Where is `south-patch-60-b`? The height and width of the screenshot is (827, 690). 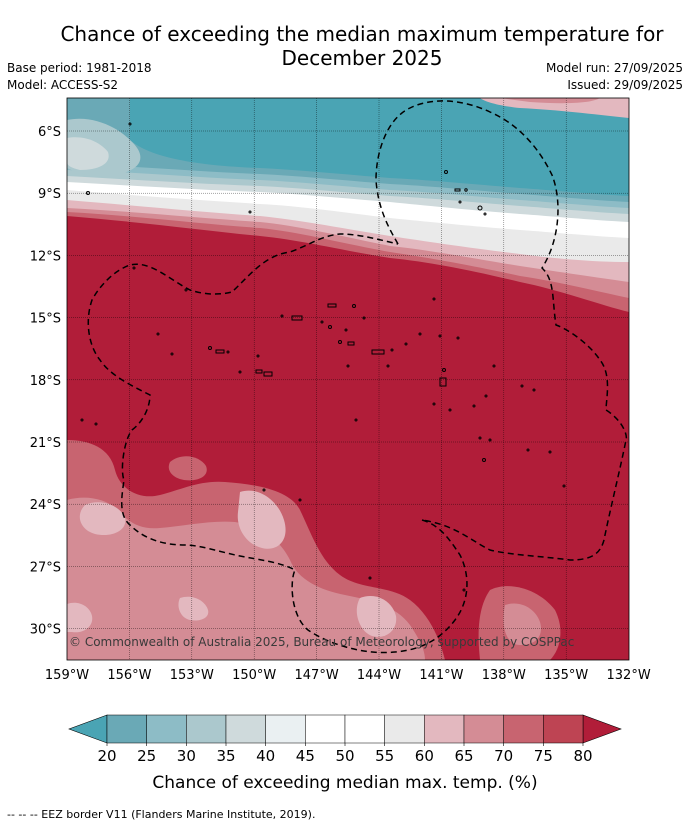 south-patch-60-b is located at coordinates (261, 519).